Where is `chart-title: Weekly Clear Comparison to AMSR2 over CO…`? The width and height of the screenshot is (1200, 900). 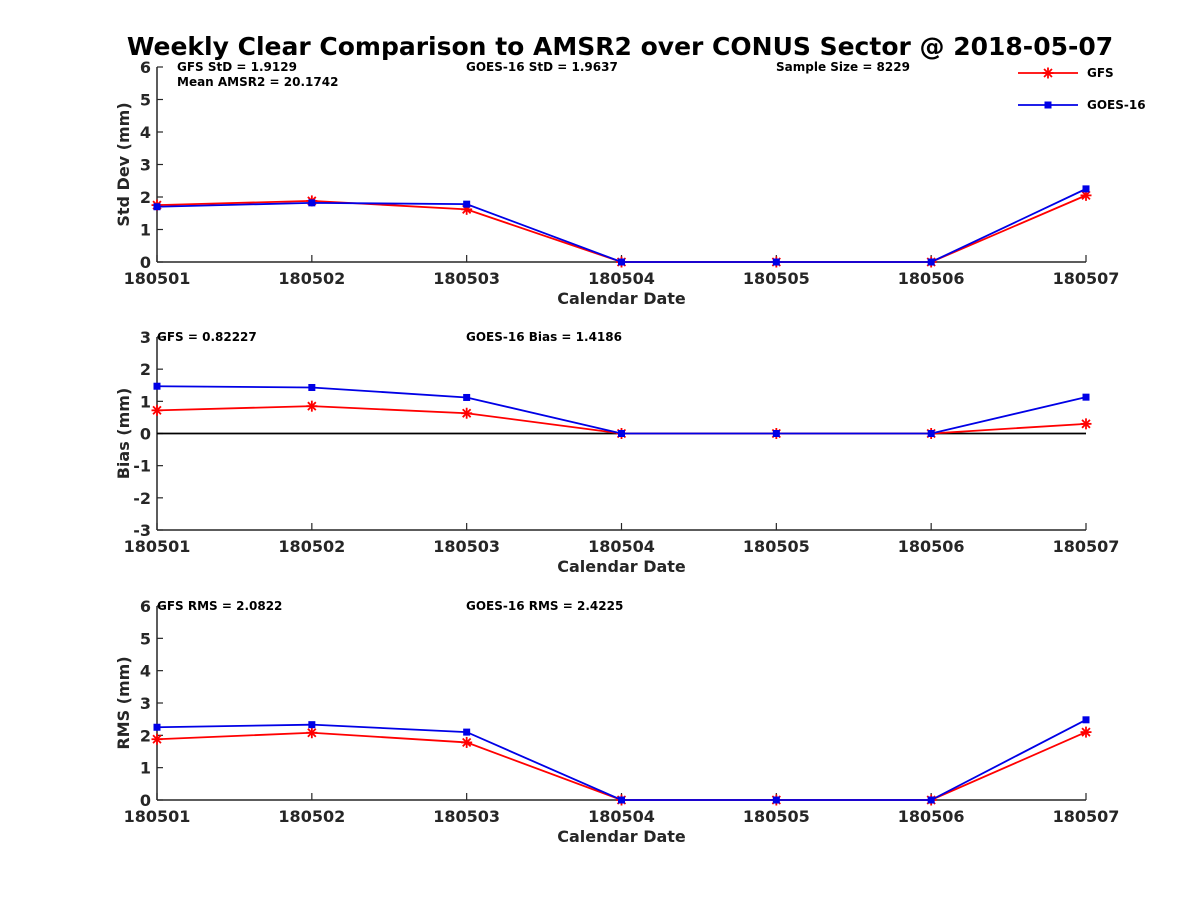
chart-title: Weekly Clear Comparison to AMSR2 over CO… is located at coordinates (620, 46).